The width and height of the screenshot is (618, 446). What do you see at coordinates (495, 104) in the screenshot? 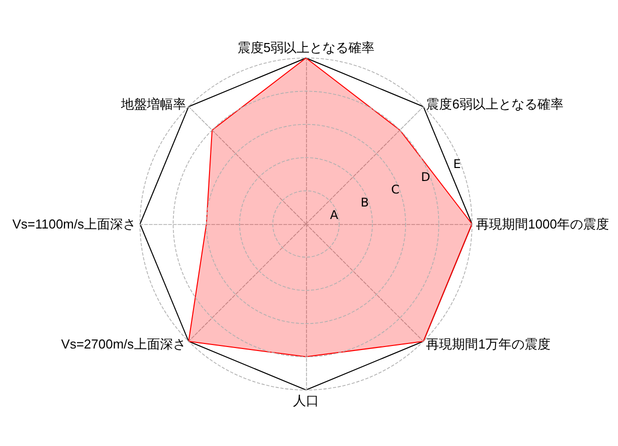
I see `spoke-label: 震度6弱以上となる確率` at bounding box center [495, 104].